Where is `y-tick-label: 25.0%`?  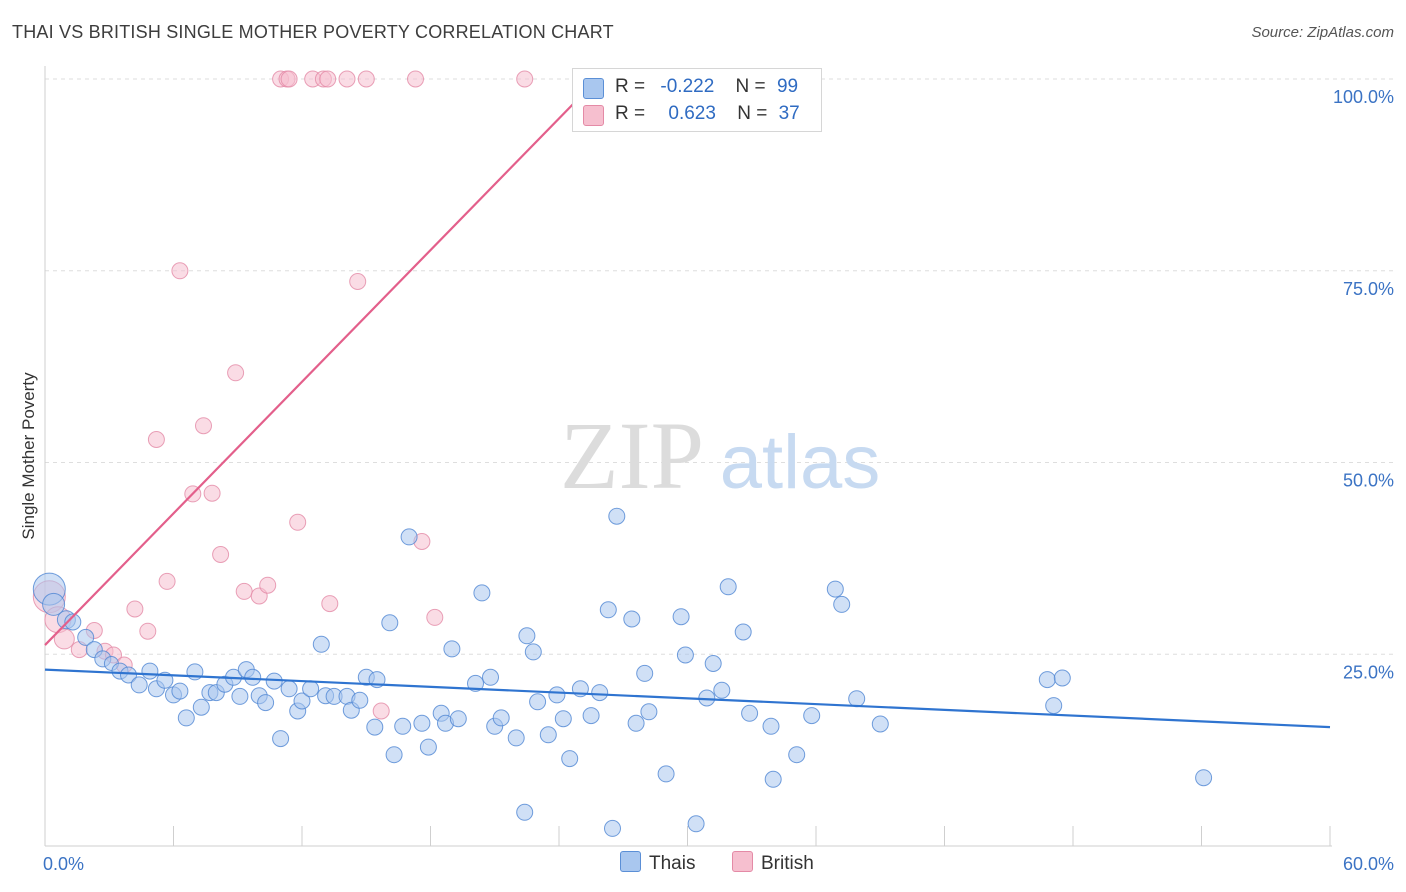
y-tick-label: 25.0% is located at coordinates (1368, 672).